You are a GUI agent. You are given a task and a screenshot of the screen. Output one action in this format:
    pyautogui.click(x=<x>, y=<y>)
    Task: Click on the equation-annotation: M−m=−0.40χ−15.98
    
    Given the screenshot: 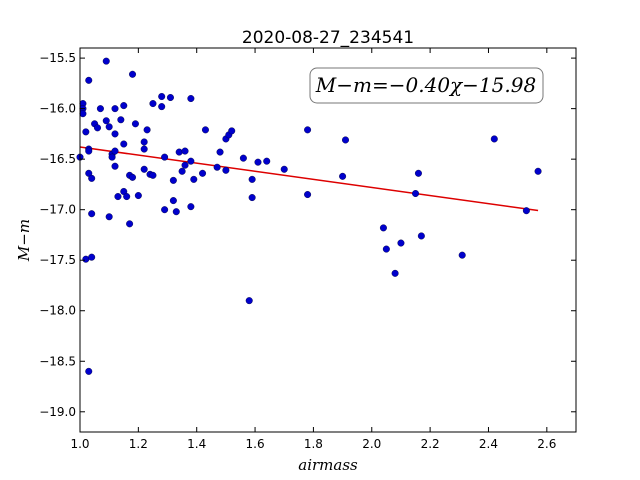 What is the action you would take?
    pyautogui.click(x=426, y=85)
    